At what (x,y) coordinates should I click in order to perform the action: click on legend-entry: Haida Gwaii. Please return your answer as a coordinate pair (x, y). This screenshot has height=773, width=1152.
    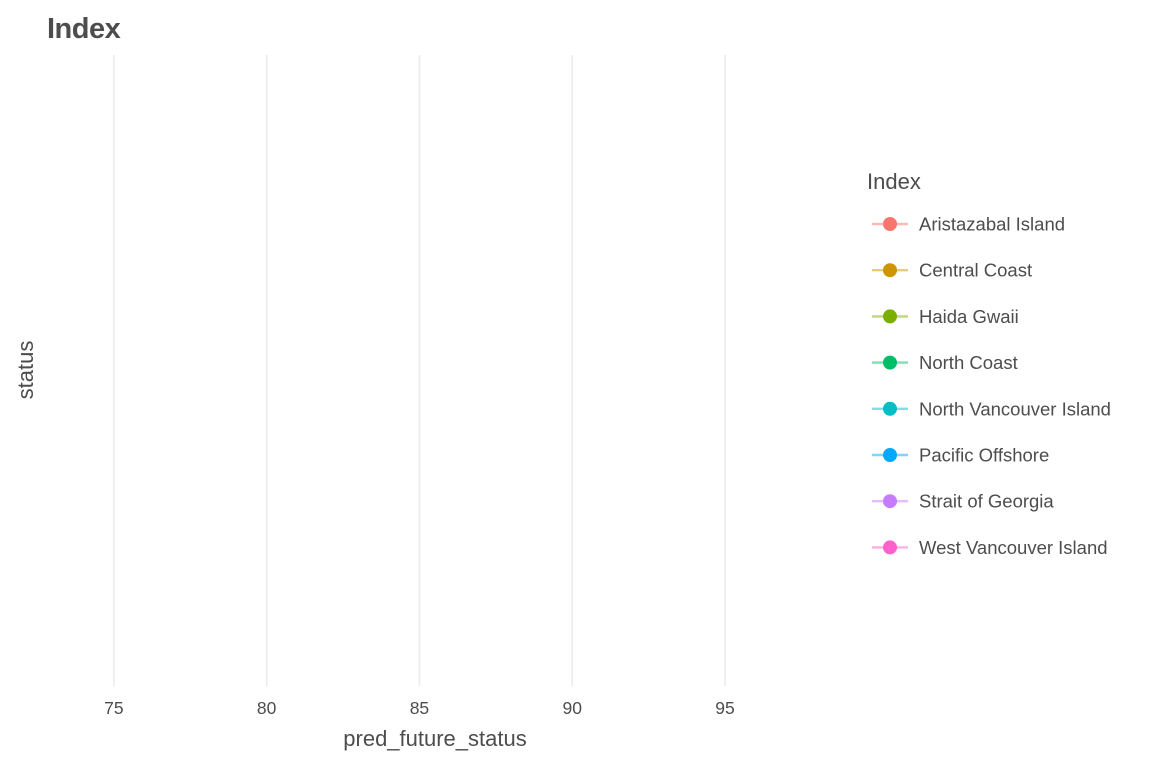
    Looking at the image, I should click on (945, 316).